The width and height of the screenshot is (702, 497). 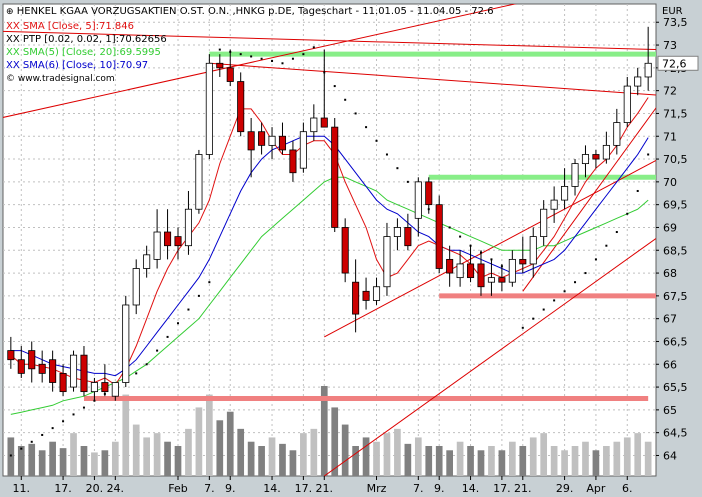 What do you see at coordinates (22, 488) in the screenshot?
I see `x-tick-label-0: 11.` at bounding box center [22, 488].